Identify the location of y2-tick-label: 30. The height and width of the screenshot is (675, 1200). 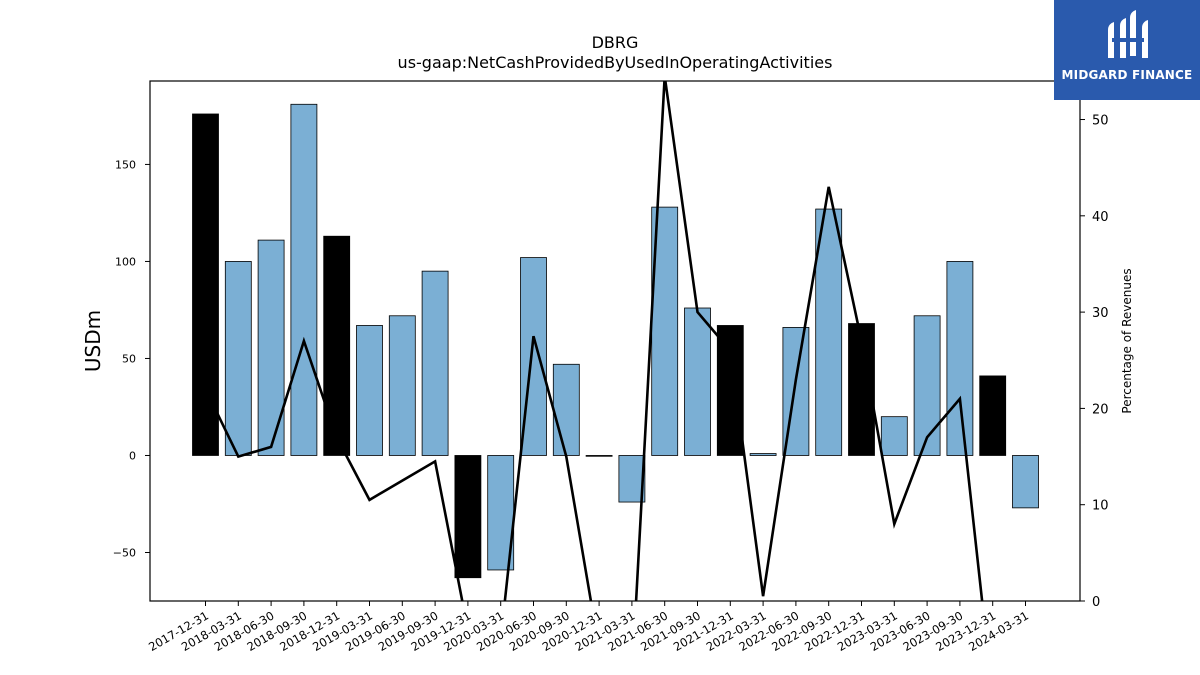
(1100, 313).